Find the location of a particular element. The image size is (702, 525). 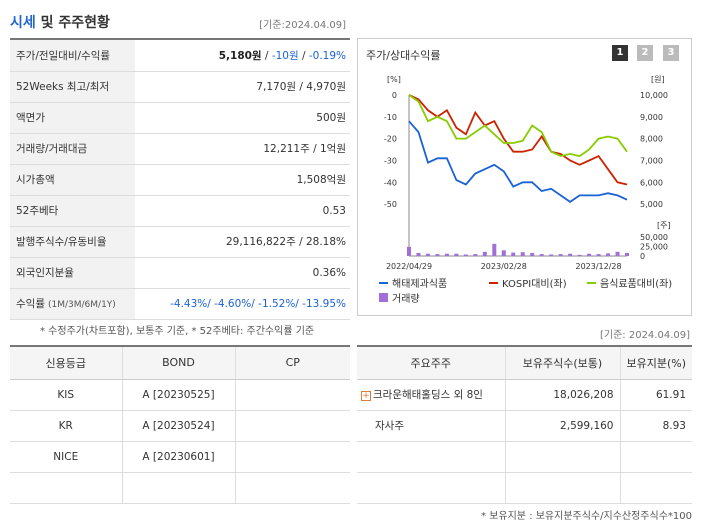

legend-label: 해태제과식품 is located at coordinates (419, 283).